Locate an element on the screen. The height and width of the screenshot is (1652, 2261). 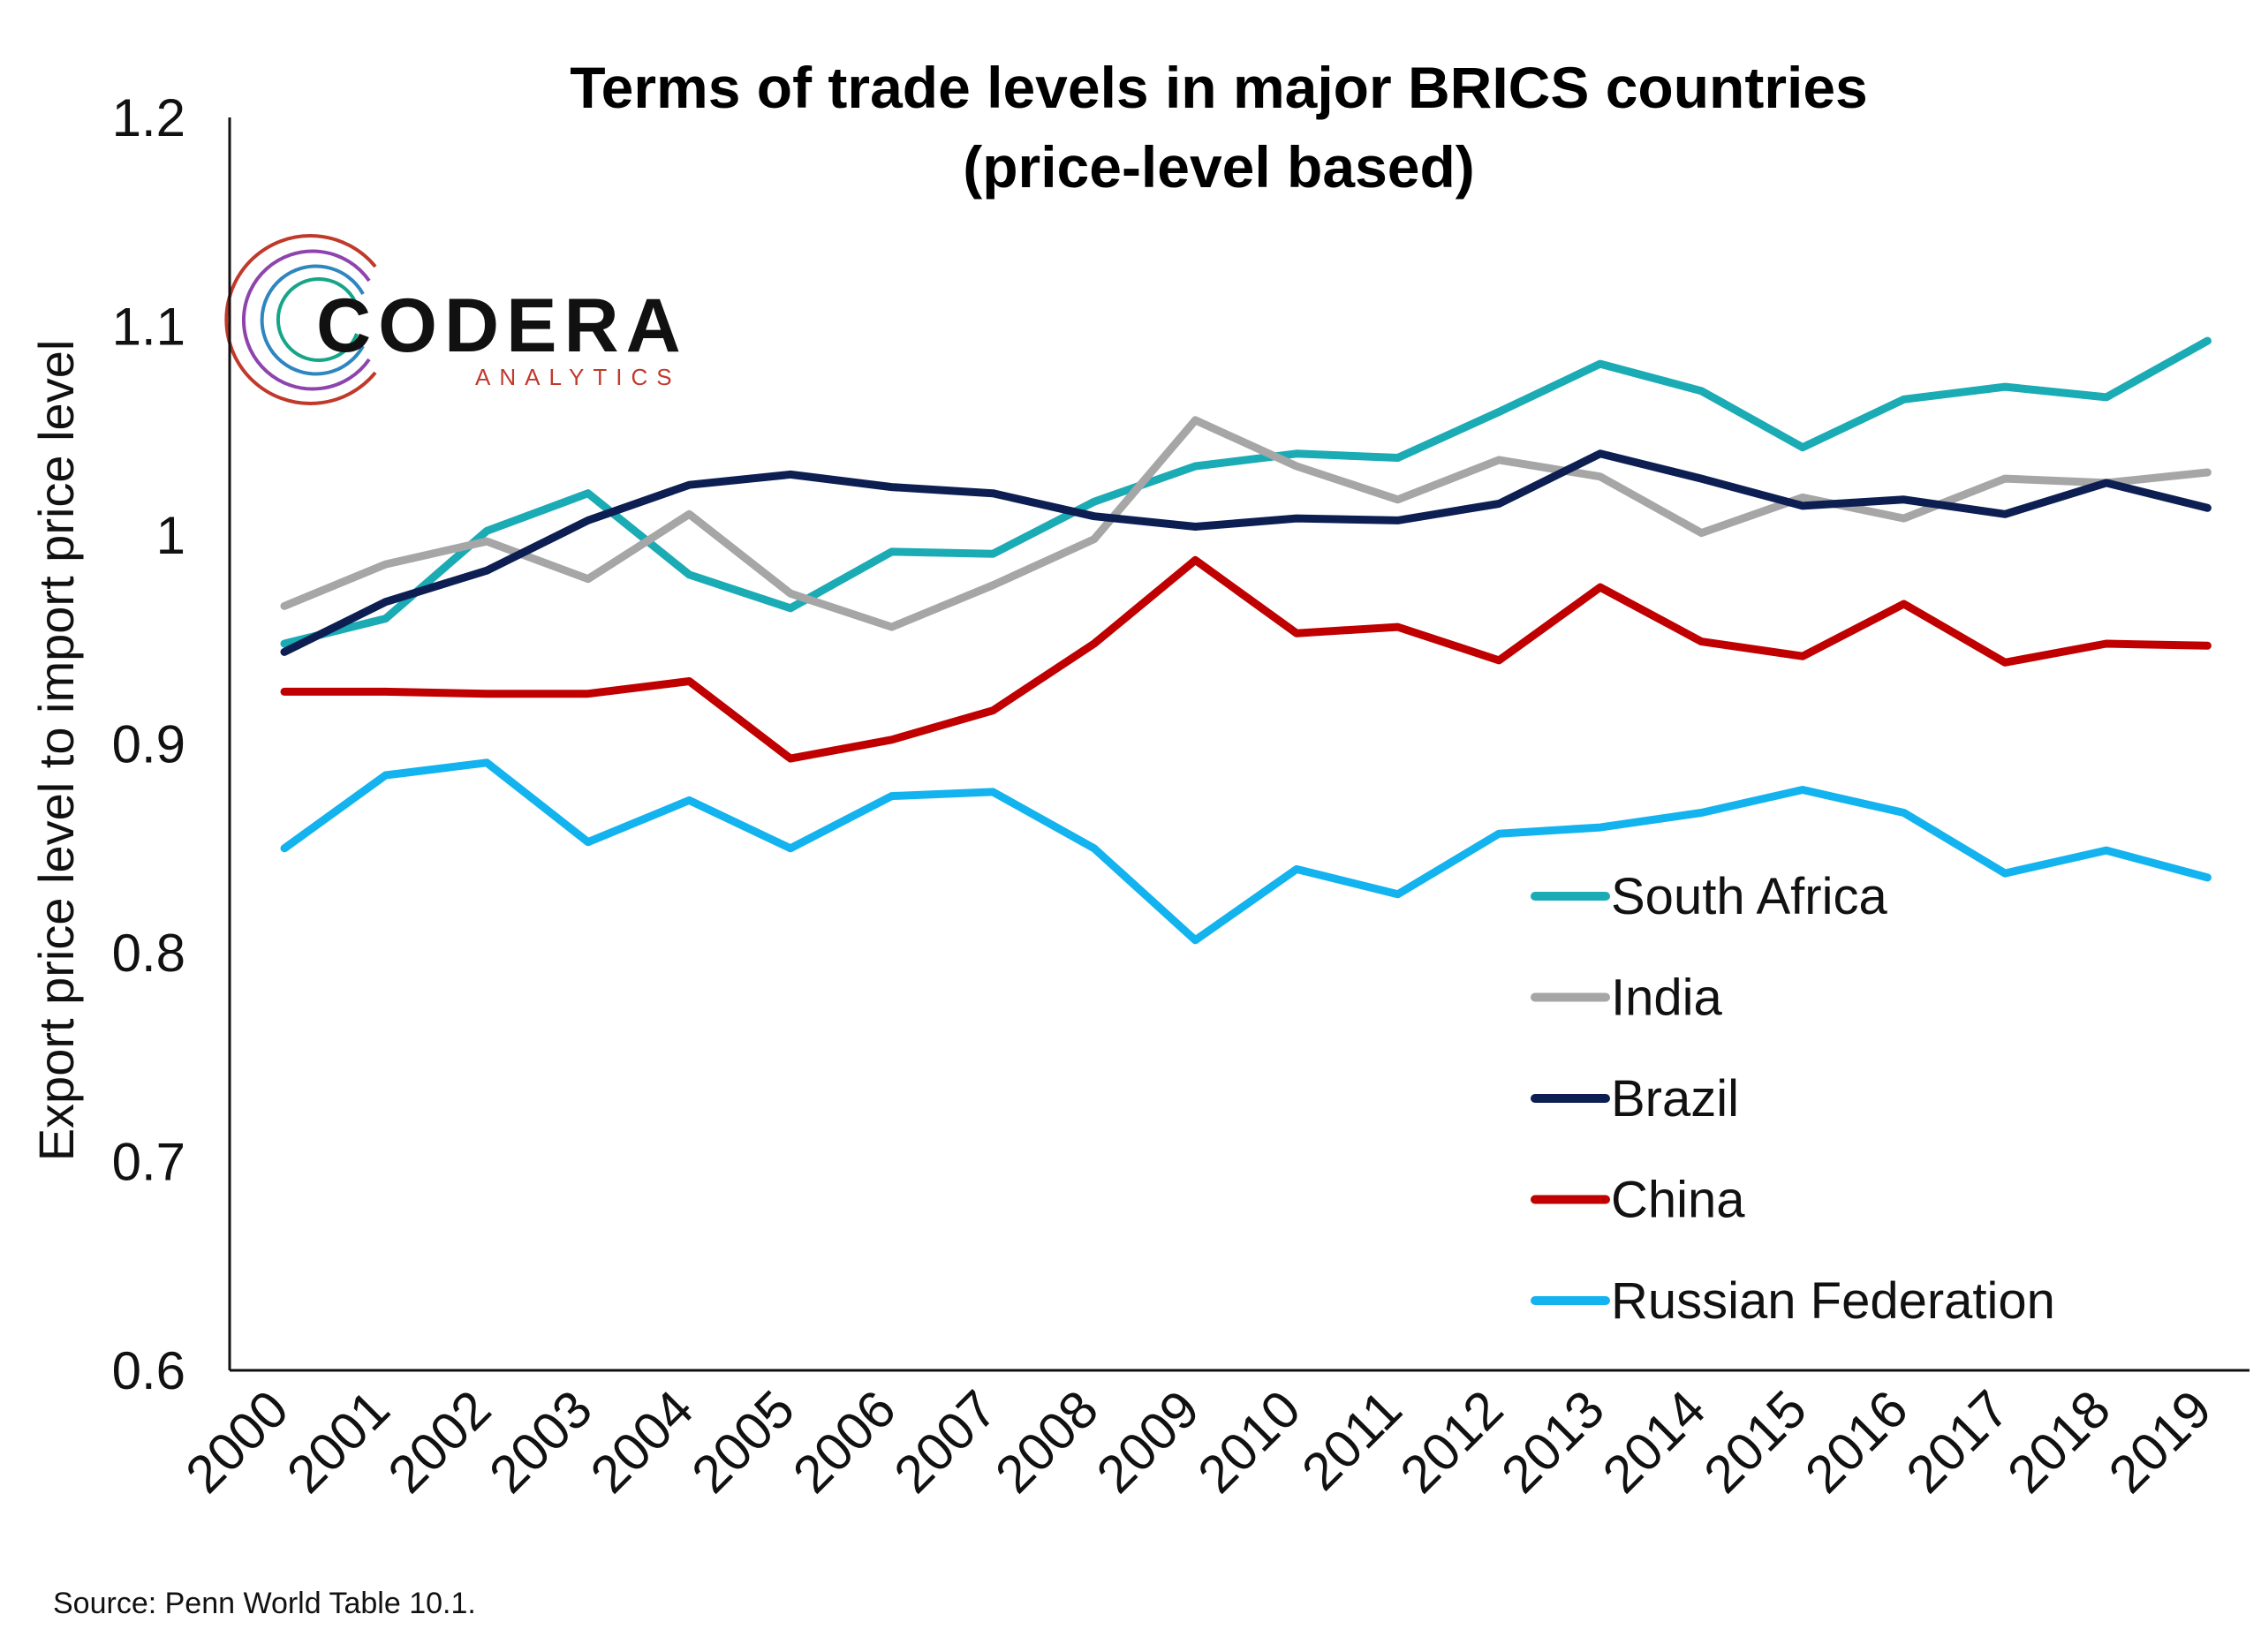
logo-arc-icon is located at coordinates (300, 319).